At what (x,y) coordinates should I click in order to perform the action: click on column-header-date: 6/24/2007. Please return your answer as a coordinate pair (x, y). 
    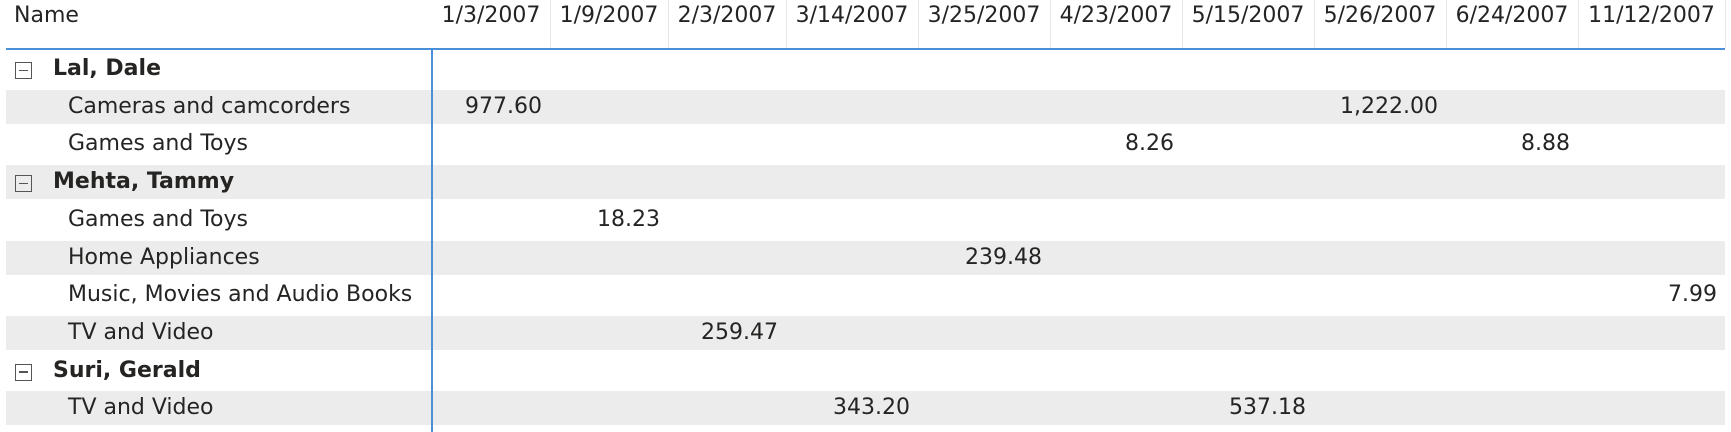
    Looking at the image, I should click on (1512, 15).